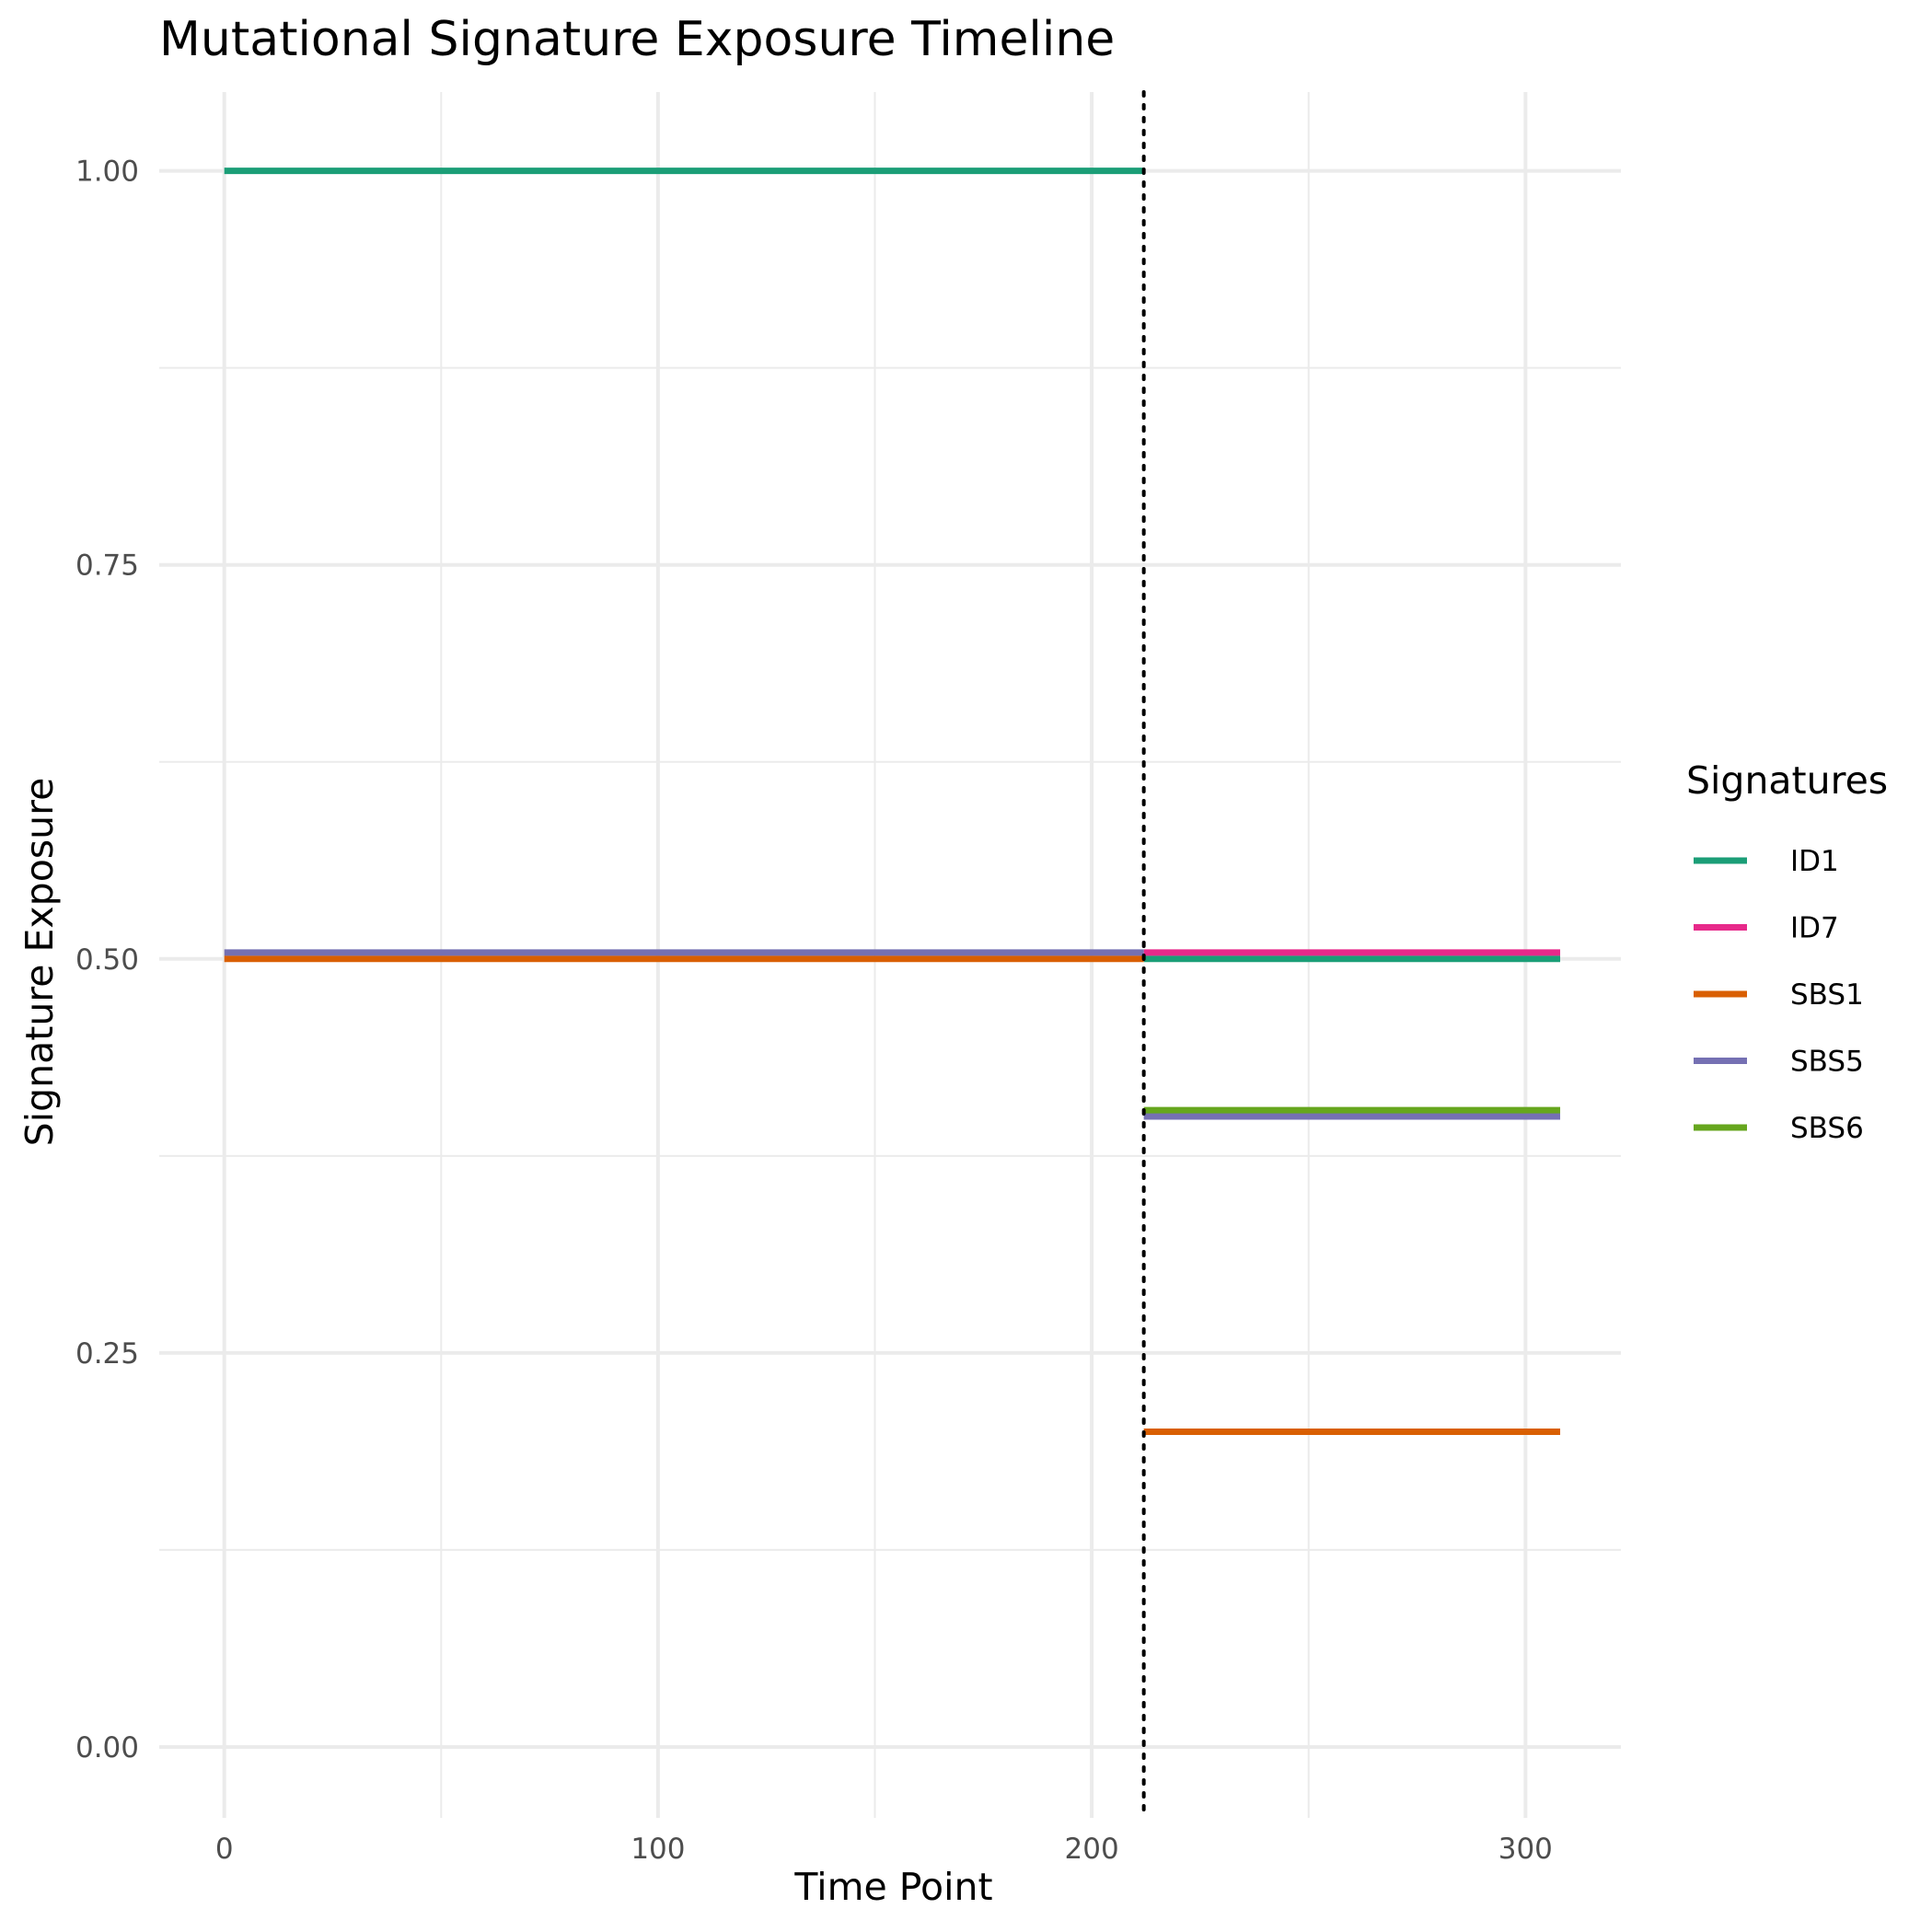 The width and height of the screenshot is (1932, 1932). I want to click on y-tick-label: 0.25, so click(107, 1354).